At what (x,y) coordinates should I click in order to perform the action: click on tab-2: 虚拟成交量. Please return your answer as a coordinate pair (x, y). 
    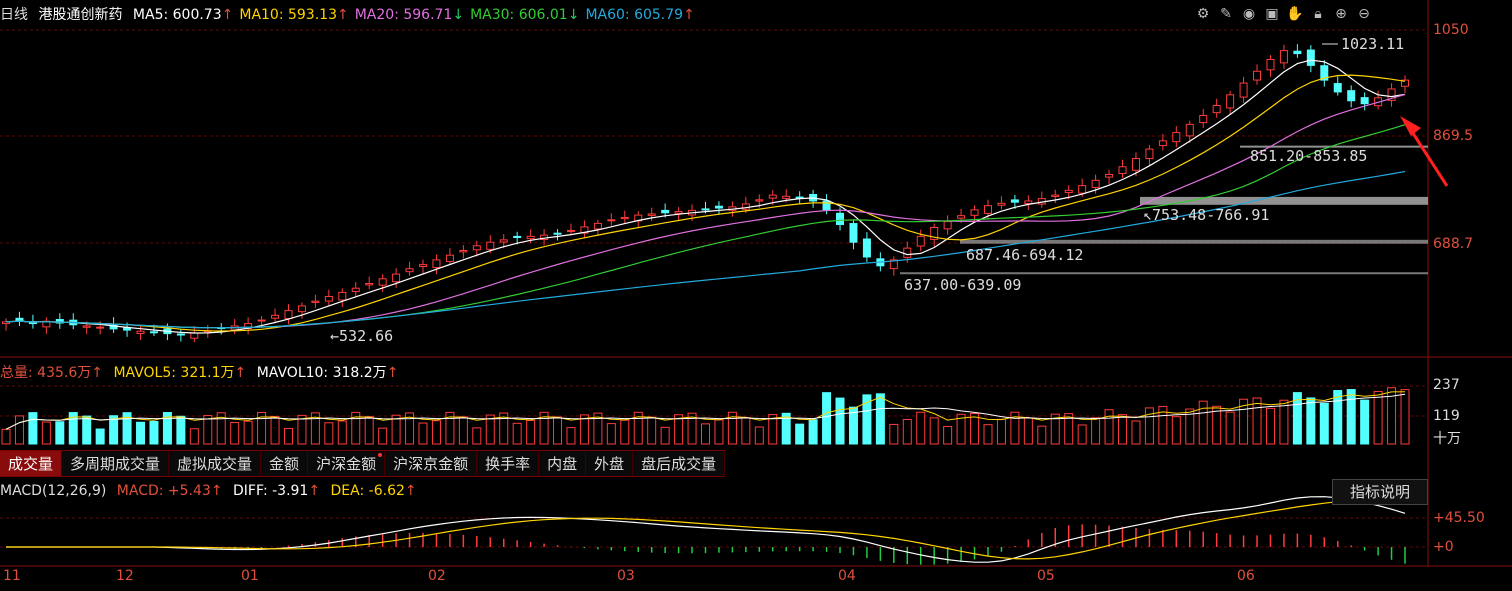
    Looking at the image, I should click on (215, 463).